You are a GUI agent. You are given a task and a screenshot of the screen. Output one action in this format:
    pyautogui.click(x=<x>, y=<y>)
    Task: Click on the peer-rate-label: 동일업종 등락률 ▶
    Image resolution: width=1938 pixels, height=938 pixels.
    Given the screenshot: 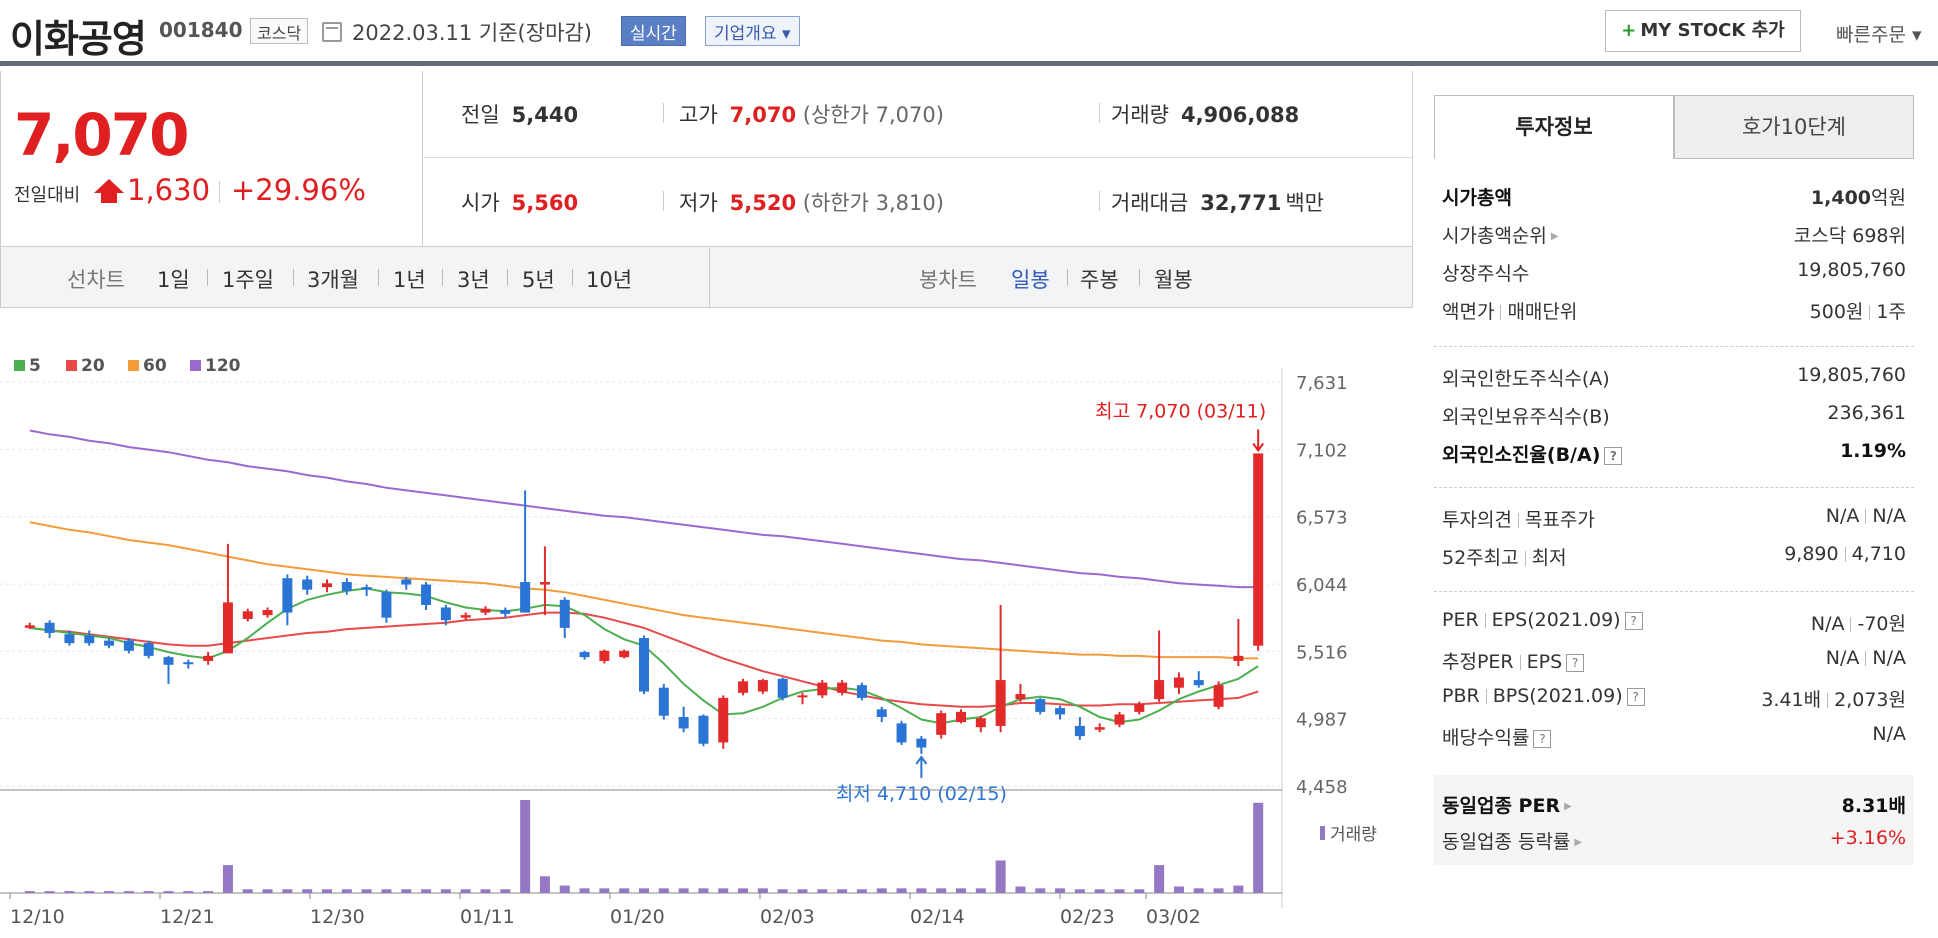 What is the action you would take?
    pyautogui.click(x=1512, y=840)
    